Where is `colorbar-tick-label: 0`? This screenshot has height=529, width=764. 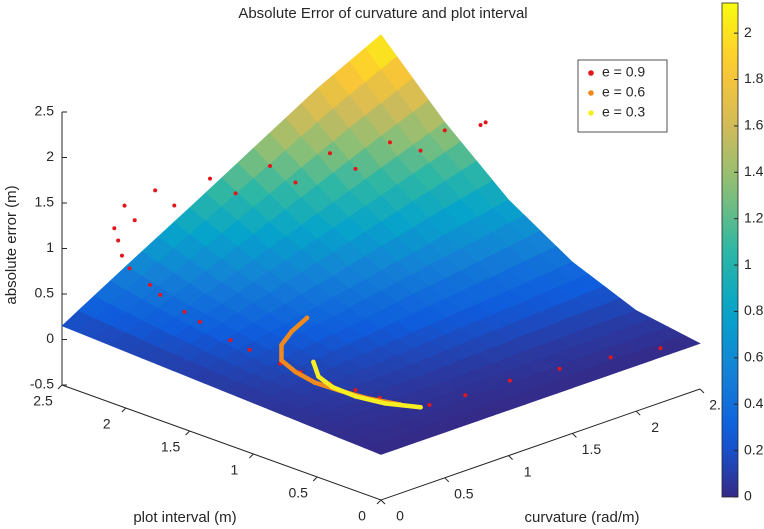
colorbar-tick-label: 0 is located at coordinates (748, 496).